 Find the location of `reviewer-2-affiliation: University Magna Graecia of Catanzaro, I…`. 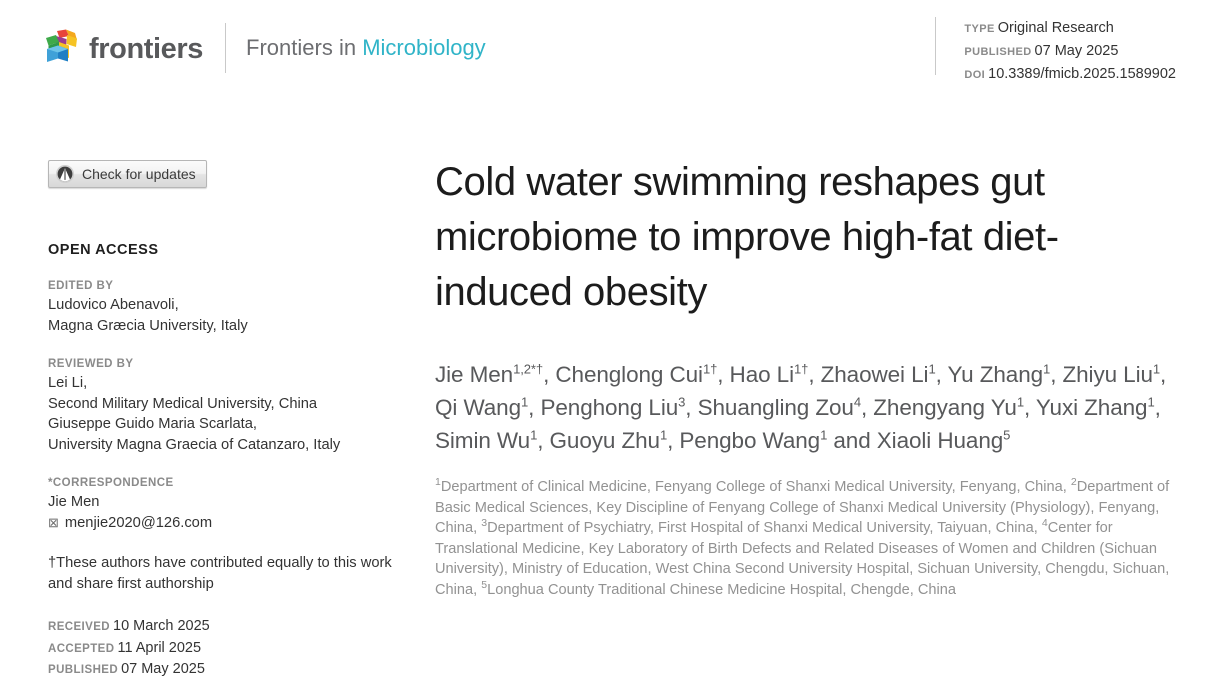

reviewer-2-affiliation: University Magna Graecia of Catanzaro, I… is located at coordinates (194, 444).